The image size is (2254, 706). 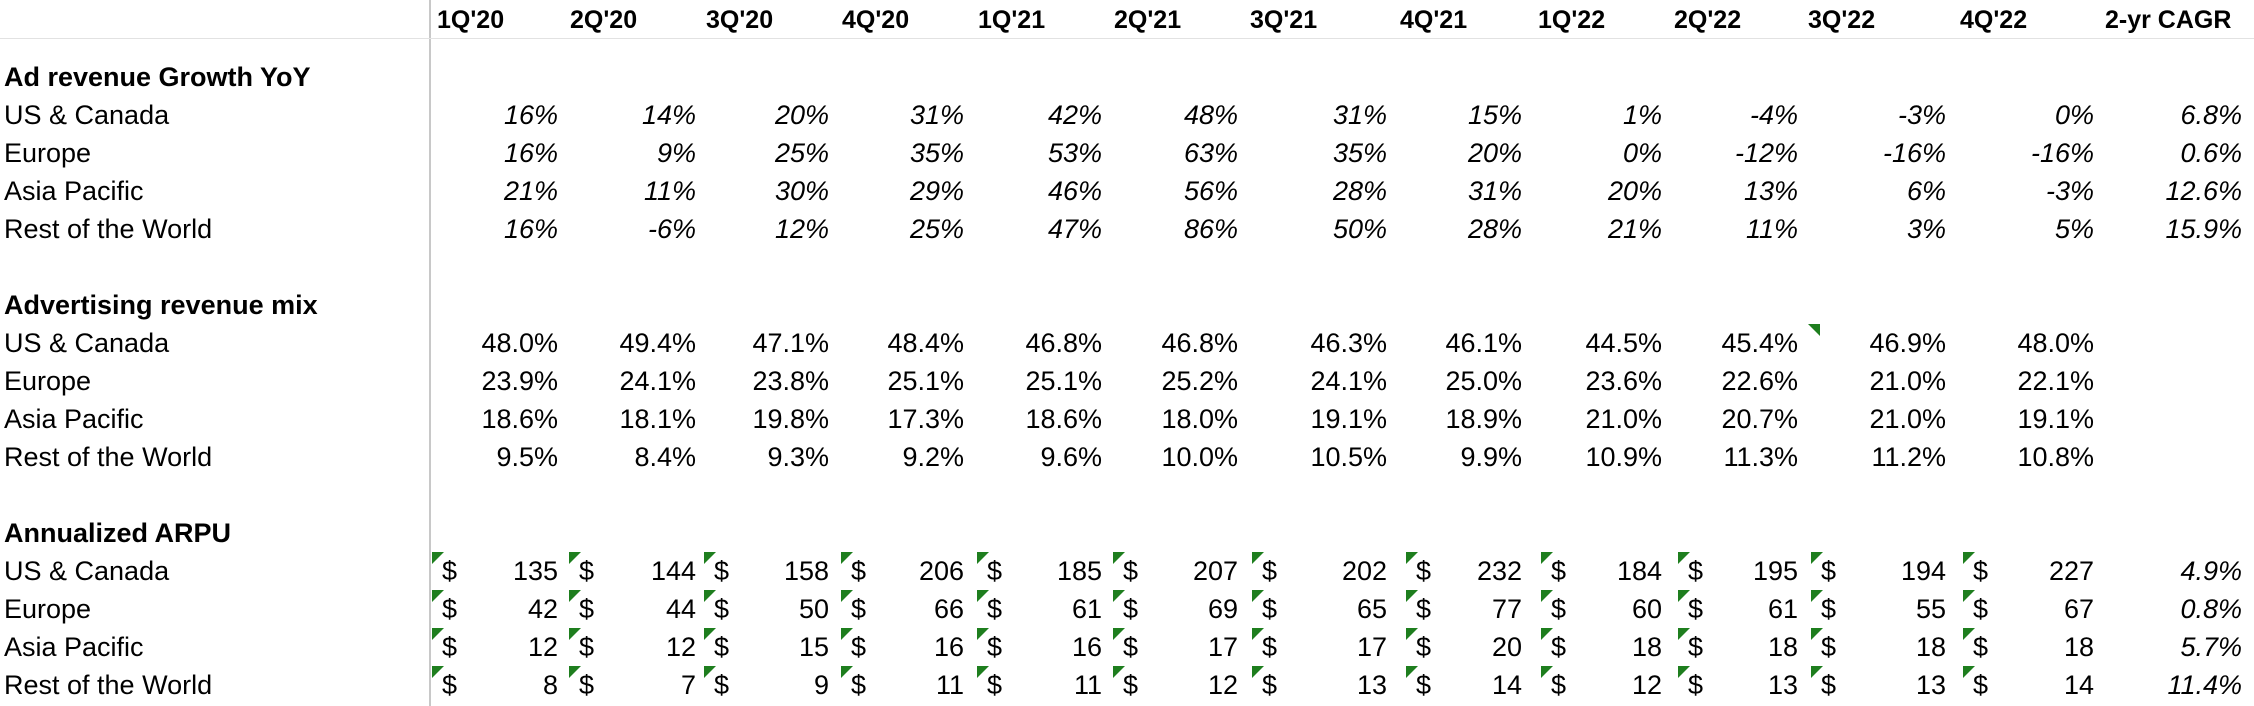 What do you see at coordinates (1284, 20) in the screenshot?
I see `header-quarter: 3Q'21` at bounding box center [1284, 20].